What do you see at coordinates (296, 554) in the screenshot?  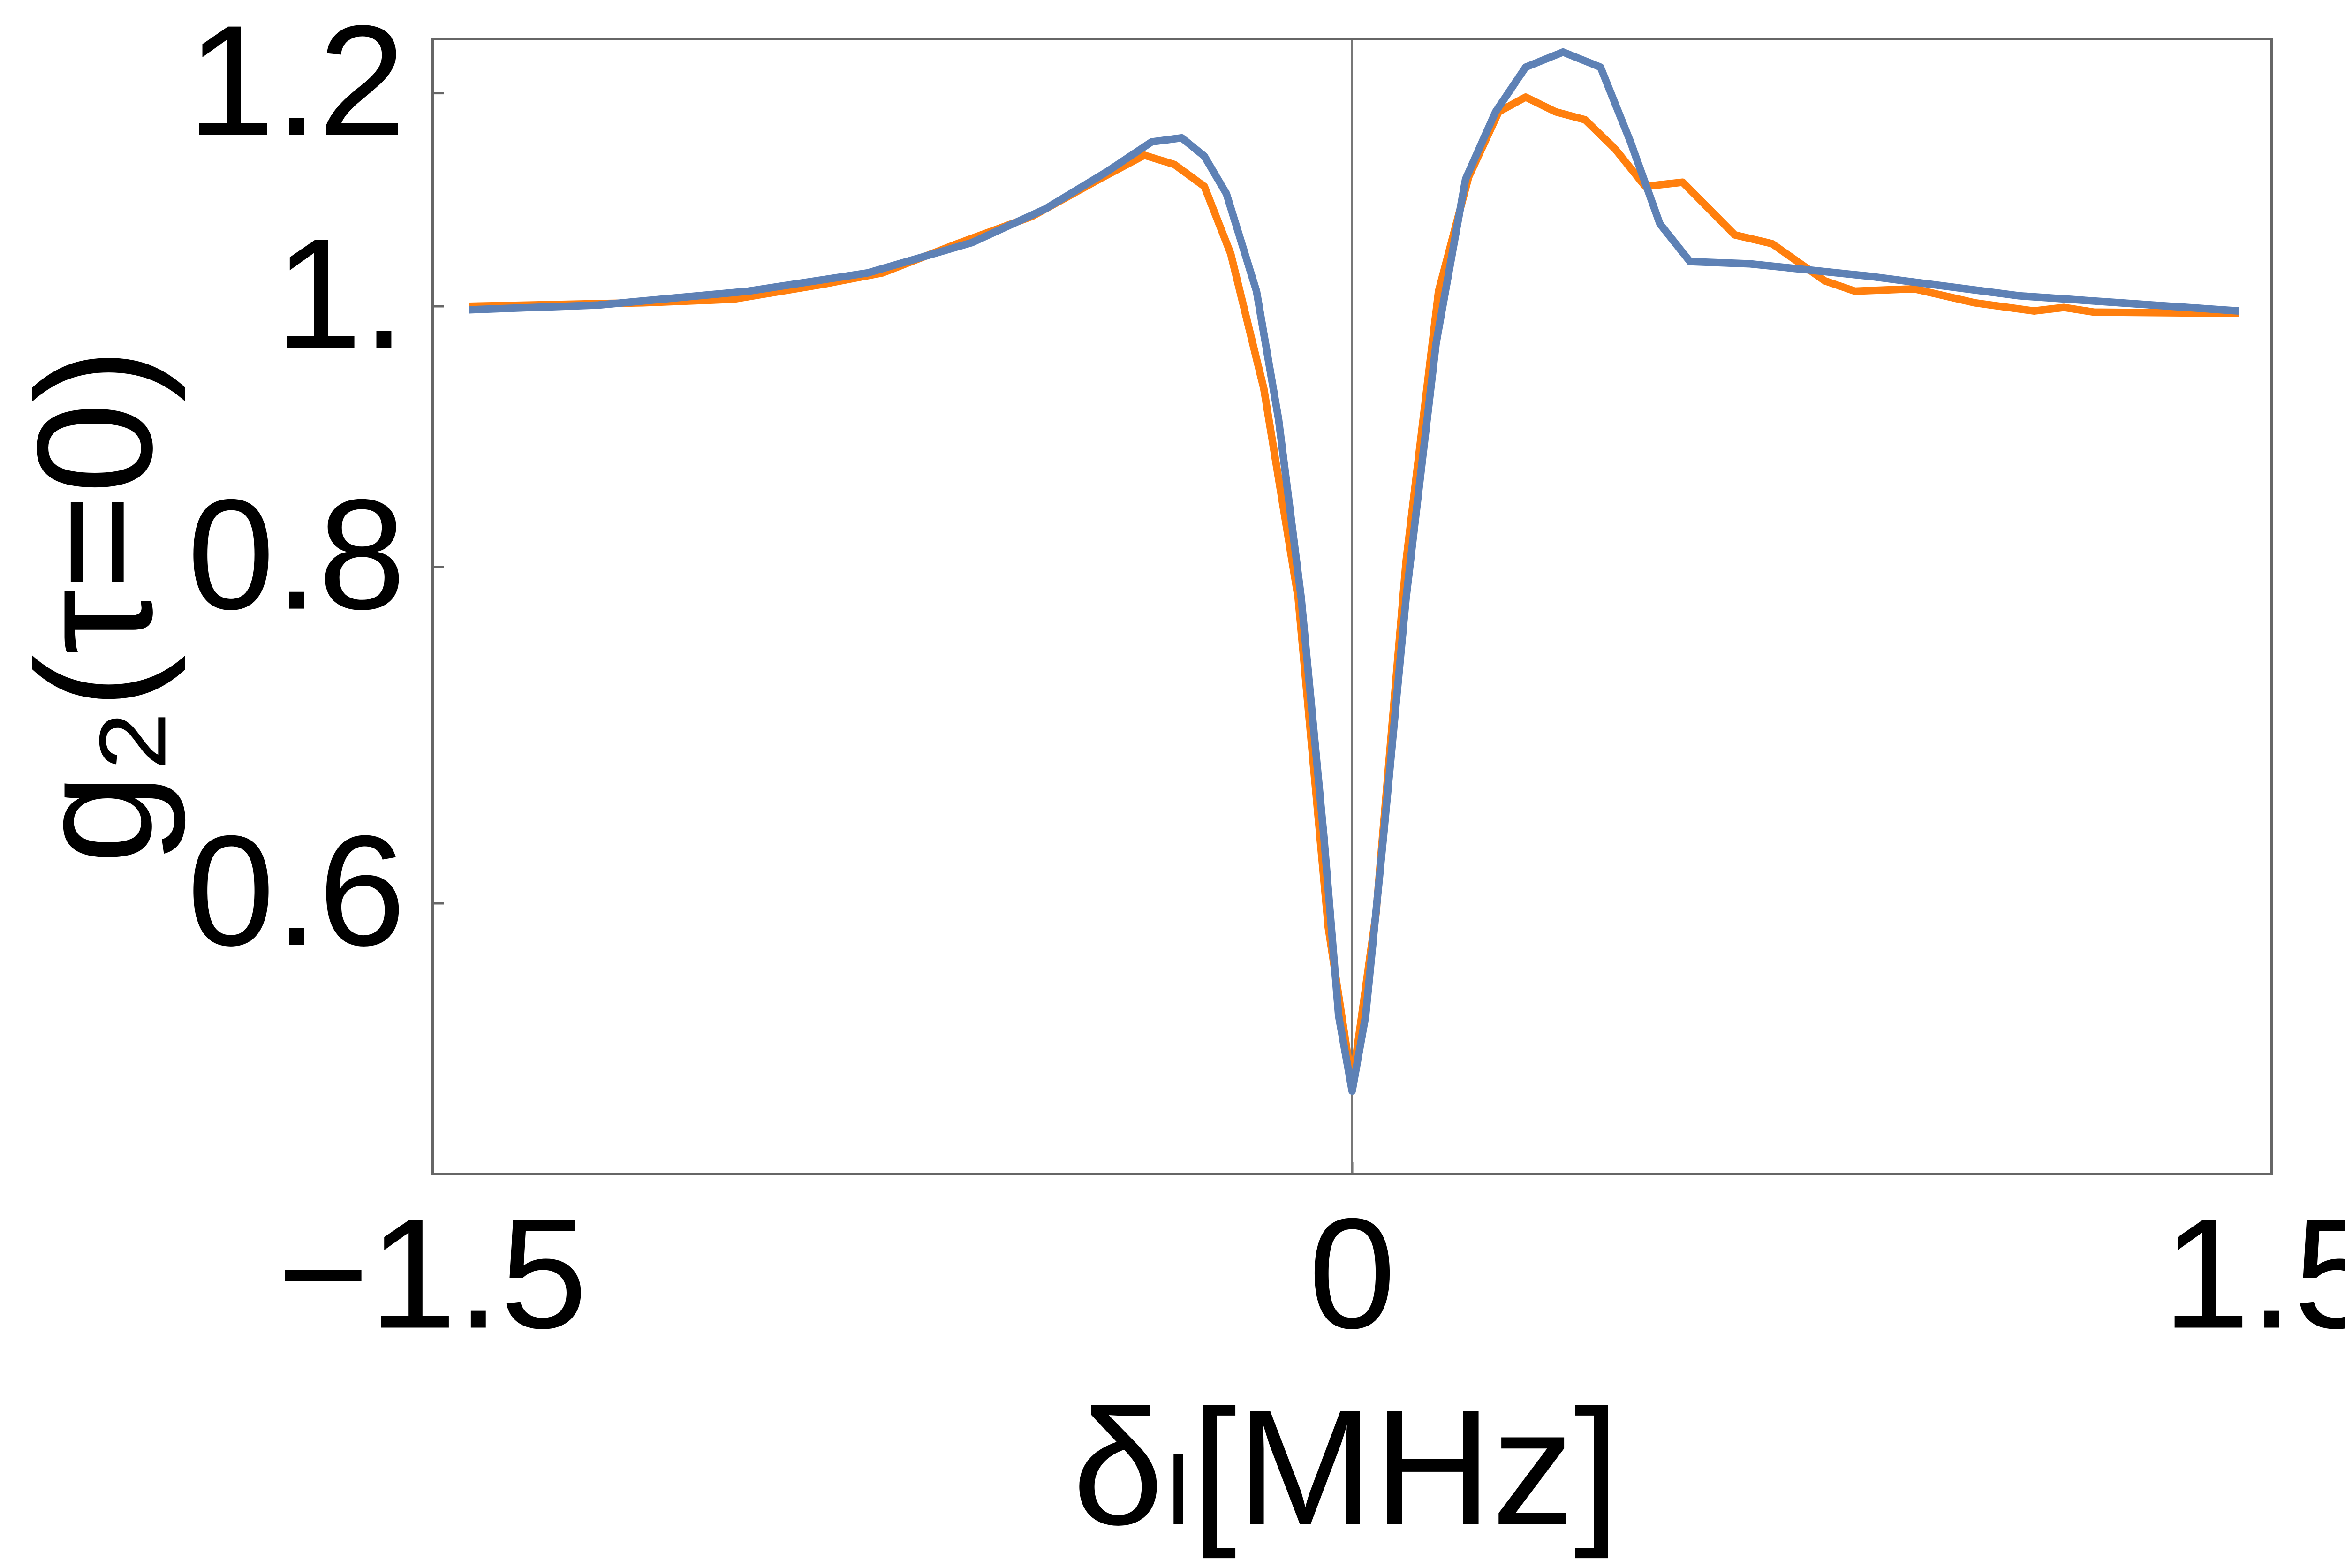 I see `y-tick-label: 0.8` at bounding box center [296, 554].